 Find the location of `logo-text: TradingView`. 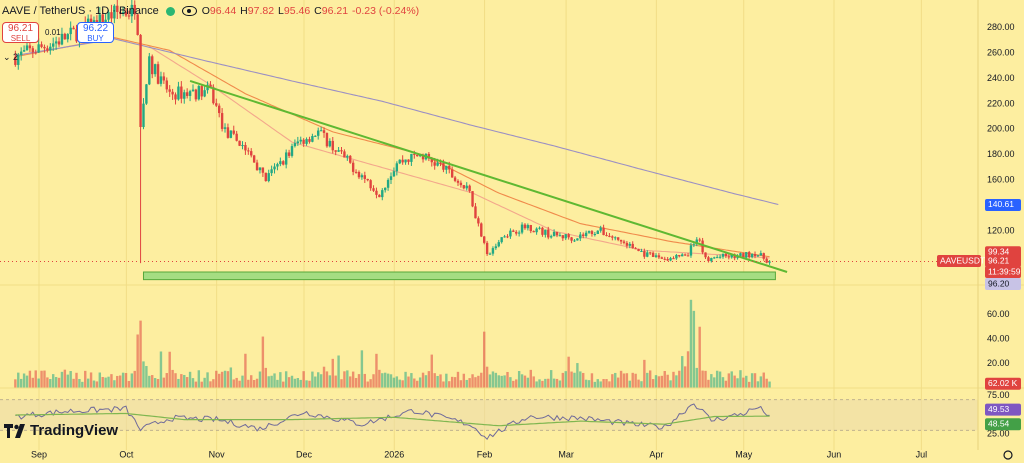

logo-text: TradingView is located at coordinates (74, 430).